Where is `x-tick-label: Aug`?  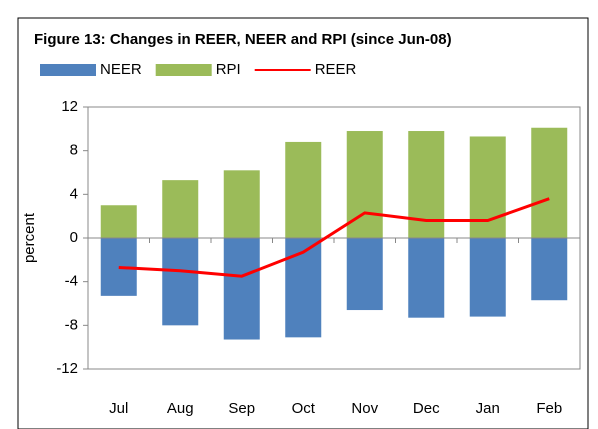
x-tick-label: Aug is located at coordinates (180, 408).